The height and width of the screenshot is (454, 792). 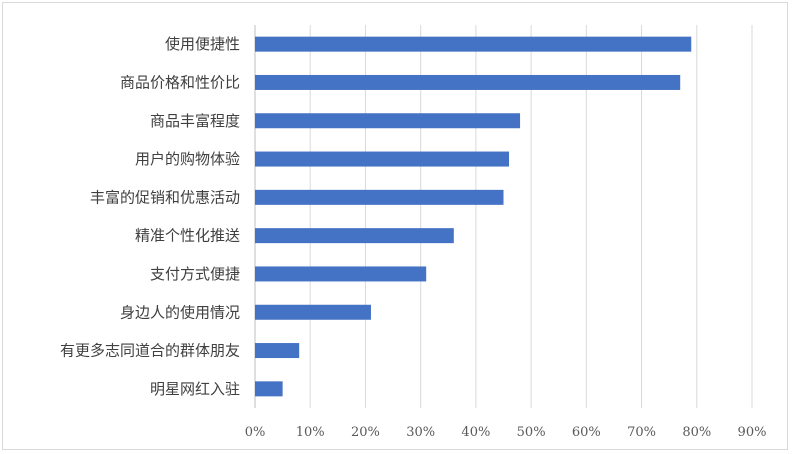 What do you see at coordinates (180, 82) in the screenshot?
I see `category-label: 商品价格和性价比` at bounding box center [180, 82].